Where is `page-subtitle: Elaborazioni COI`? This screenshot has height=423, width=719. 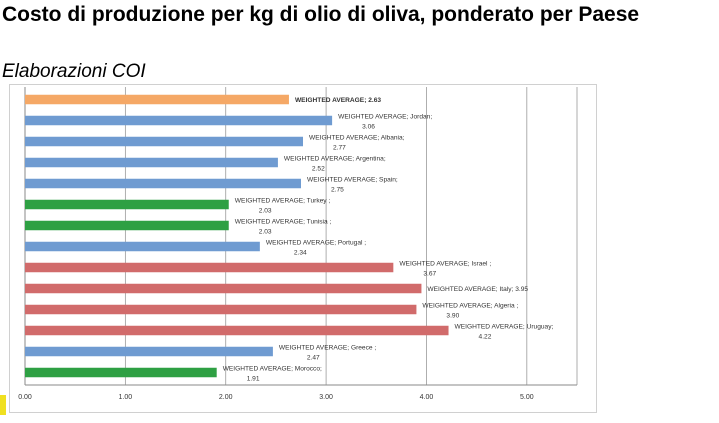
page-subtitle: Elaborazioni COI is located at coordinates (74, 71).